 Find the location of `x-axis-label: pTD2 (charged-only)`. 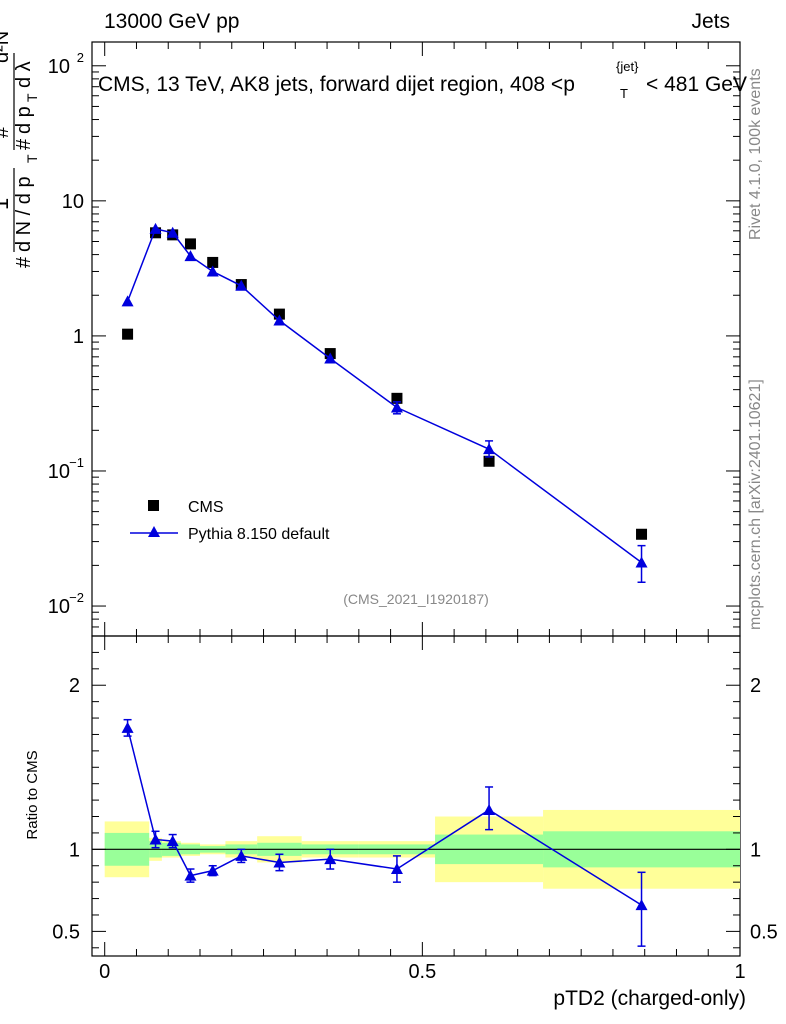

x-axis-label: pTD2 (charged-only) is located at coordinates (649, 998).